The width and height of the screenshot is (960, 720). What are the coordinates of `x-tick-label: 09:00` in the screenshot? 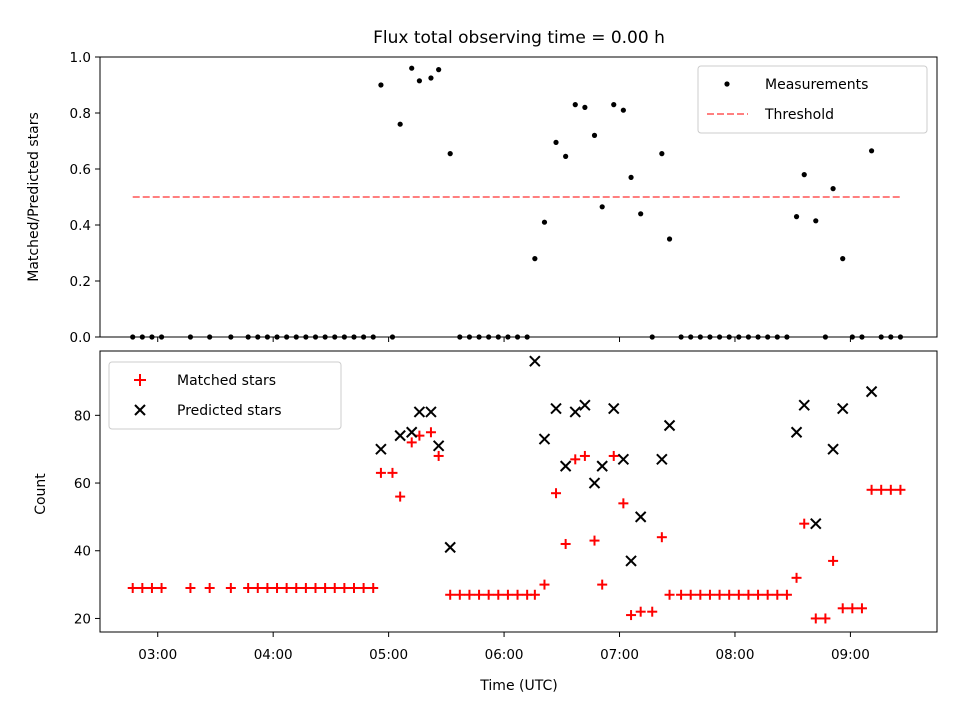 It's located at (850, 655).